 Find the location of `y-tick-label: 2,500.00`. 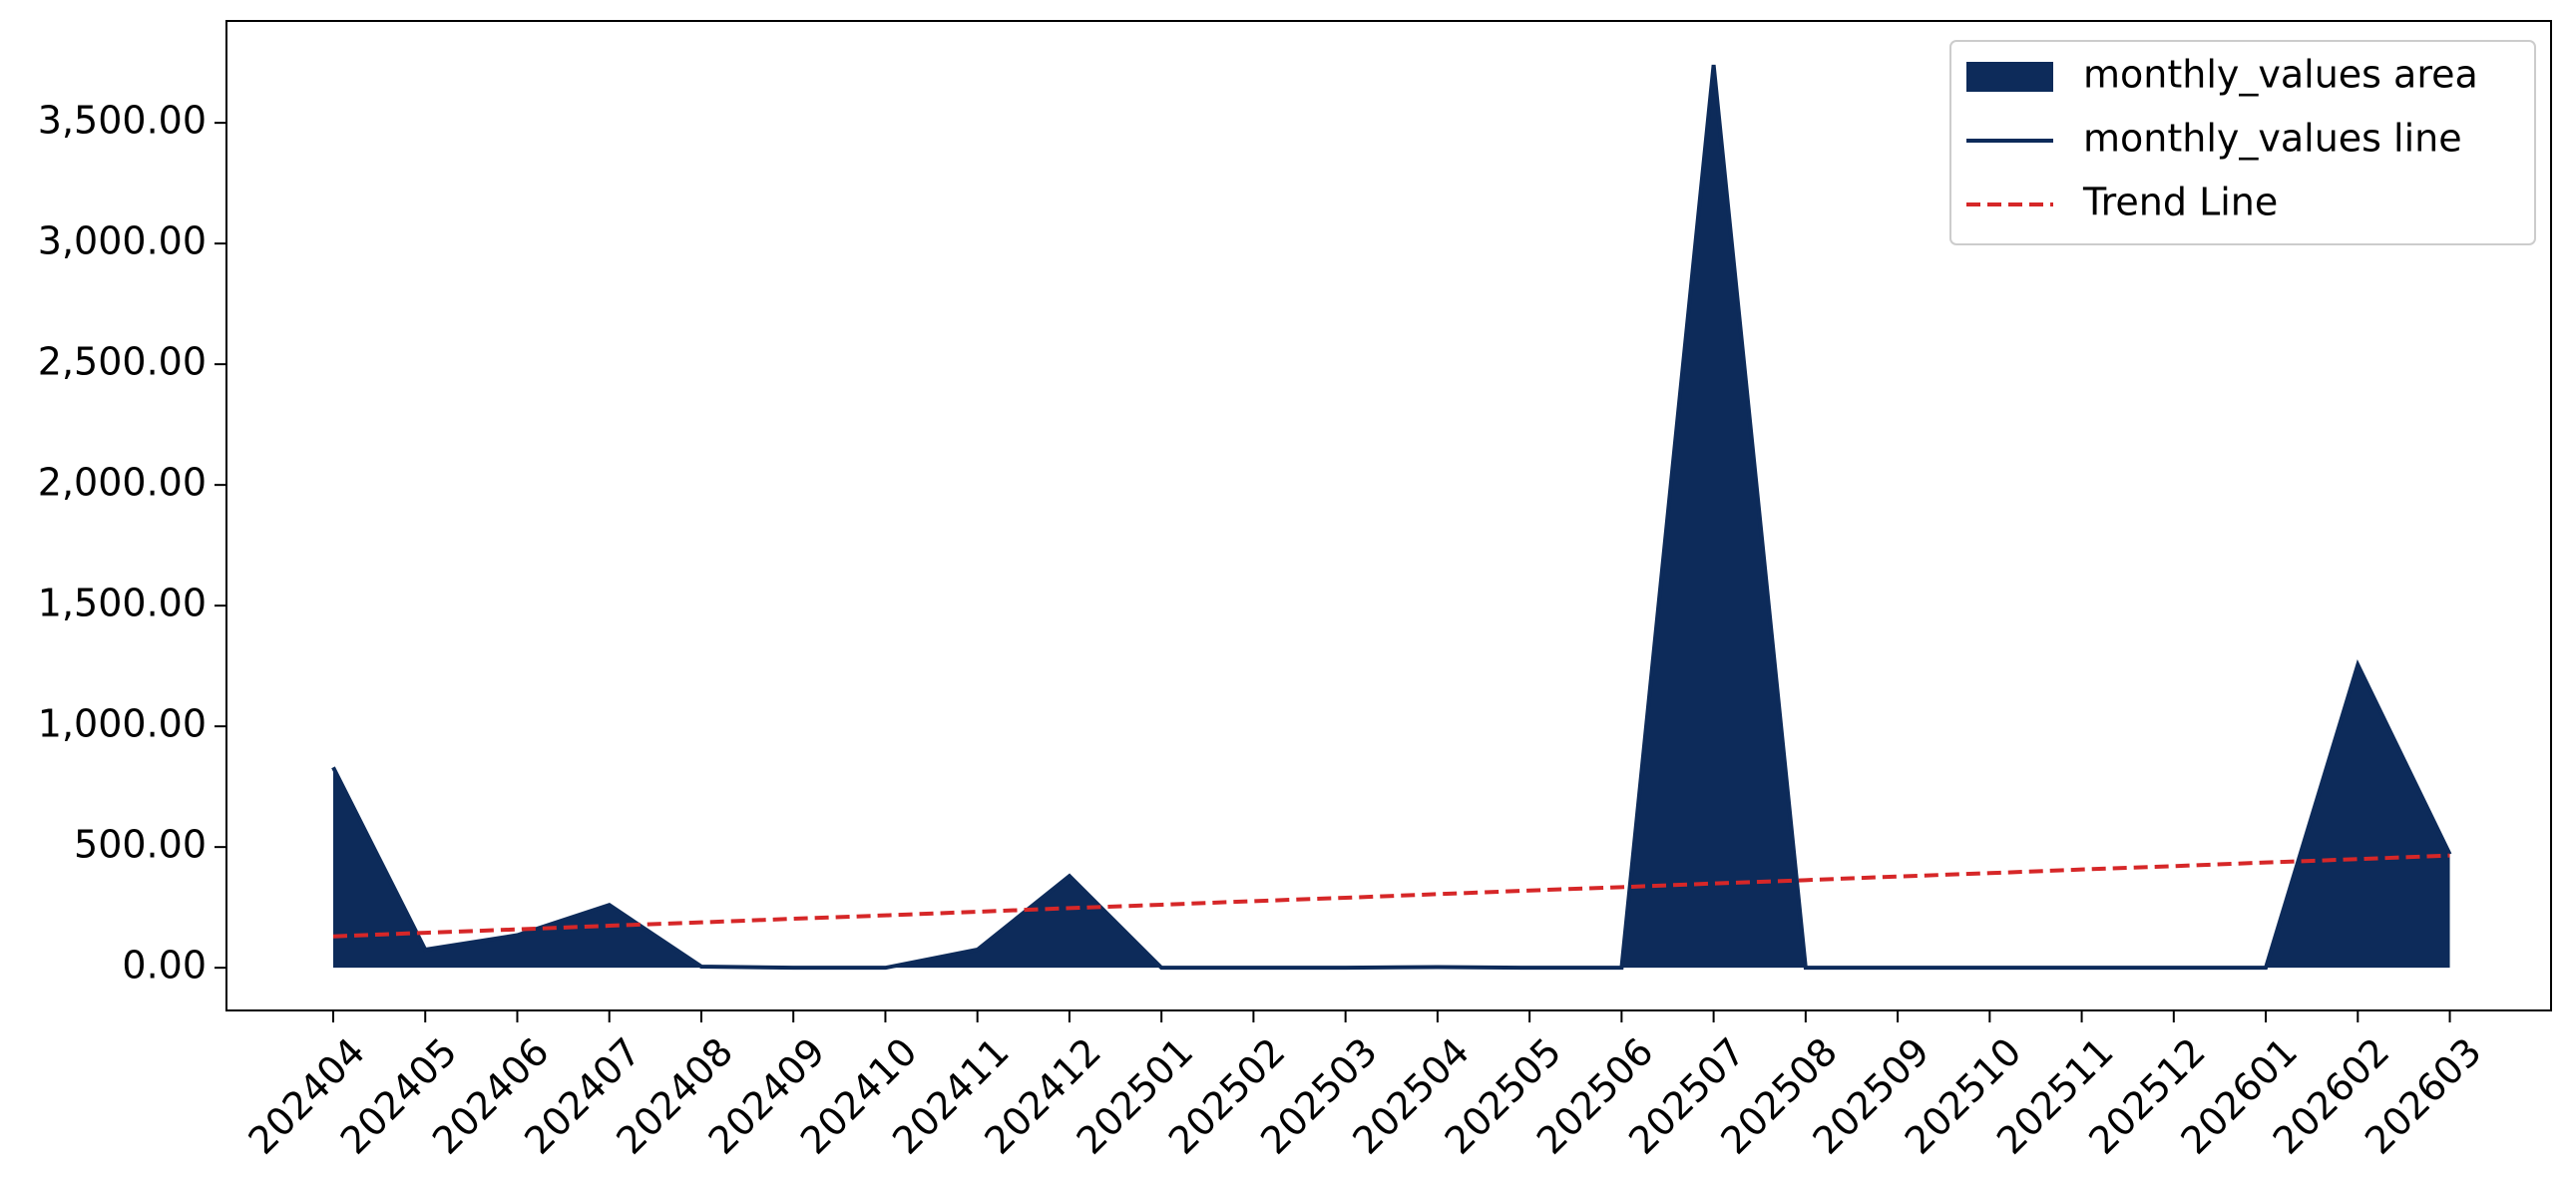

y-tick-label: 2,500.00 is located at coordinates (122, 362).